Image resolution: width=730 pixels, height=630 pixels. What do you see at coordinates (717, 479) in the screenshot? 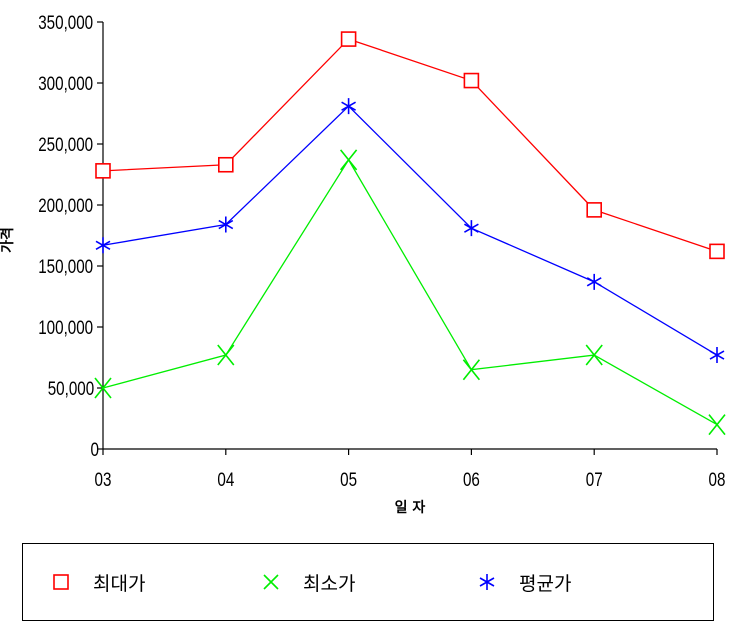
I see `x-tick-label: 08` at bounding box center [717, 479].